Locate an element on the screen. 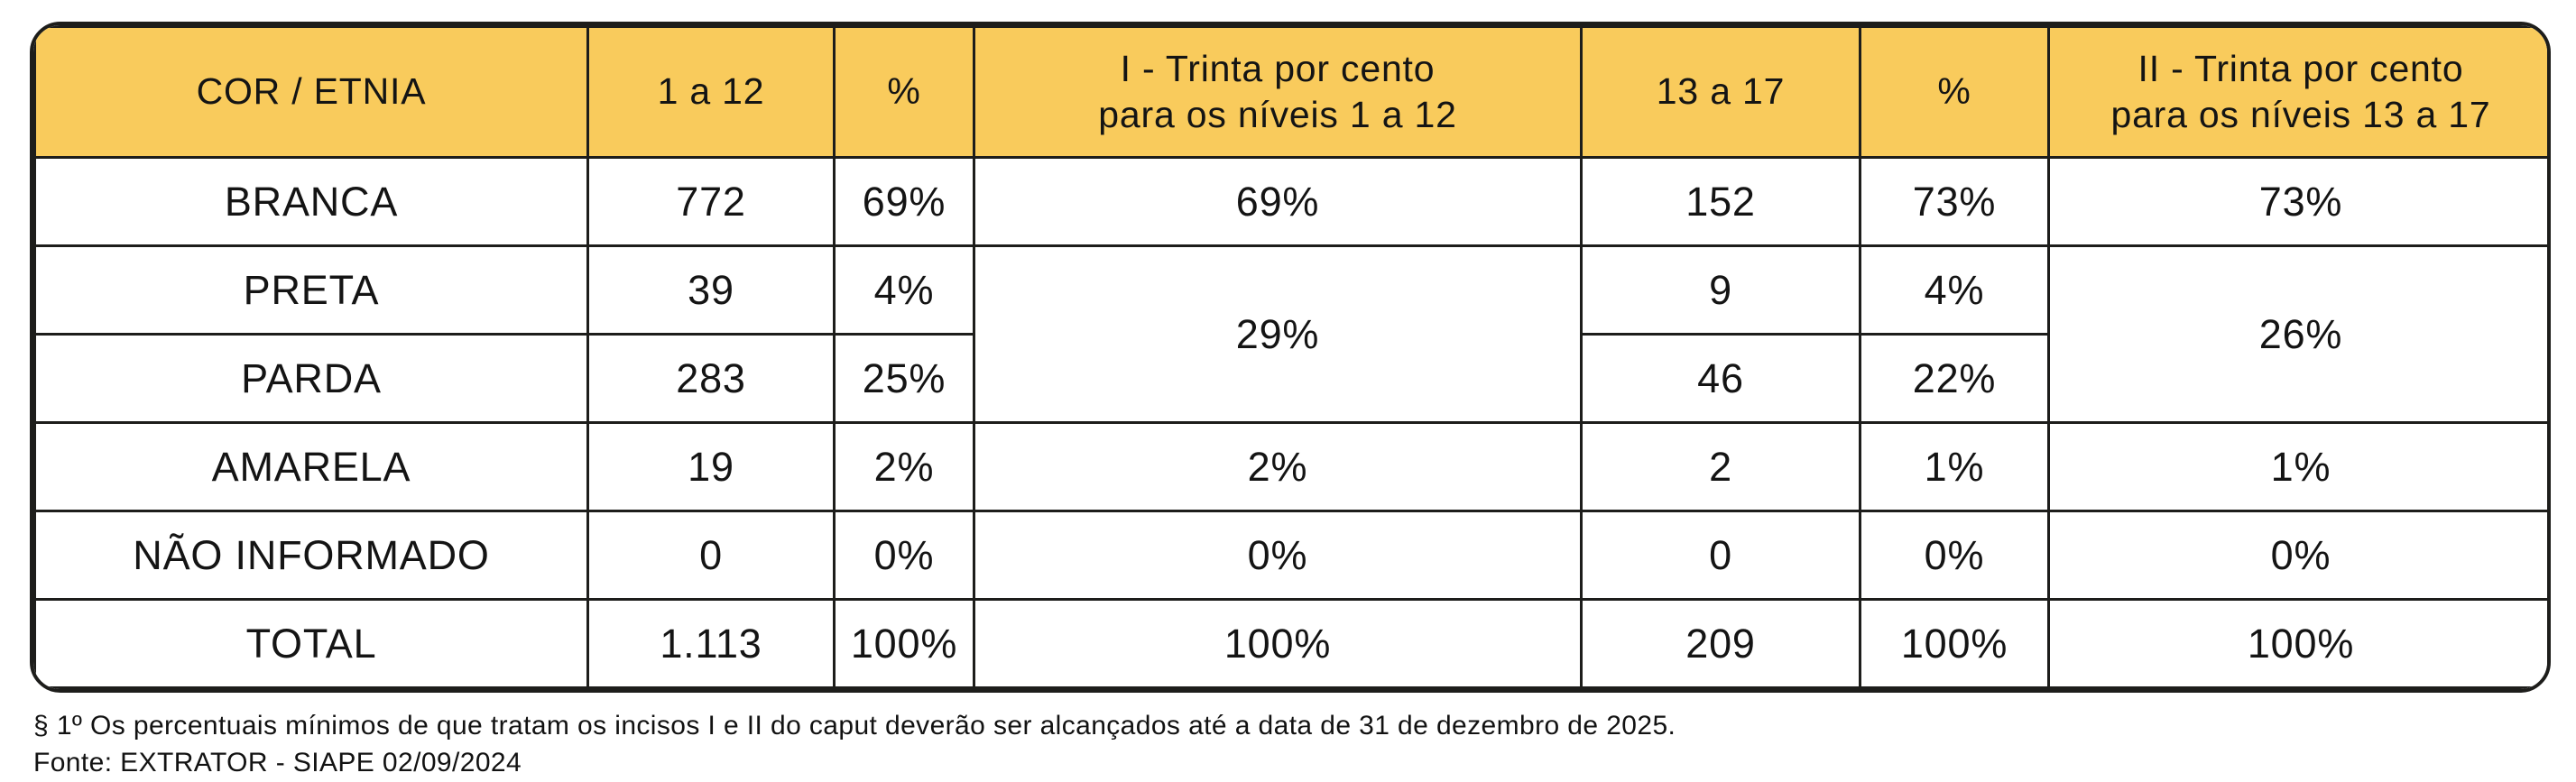 The width and height of the screenshot is (2576, 782). row-branca: BRANCA 772 69% 69% 152 73% 73% is located at coordinates (1290, 202).